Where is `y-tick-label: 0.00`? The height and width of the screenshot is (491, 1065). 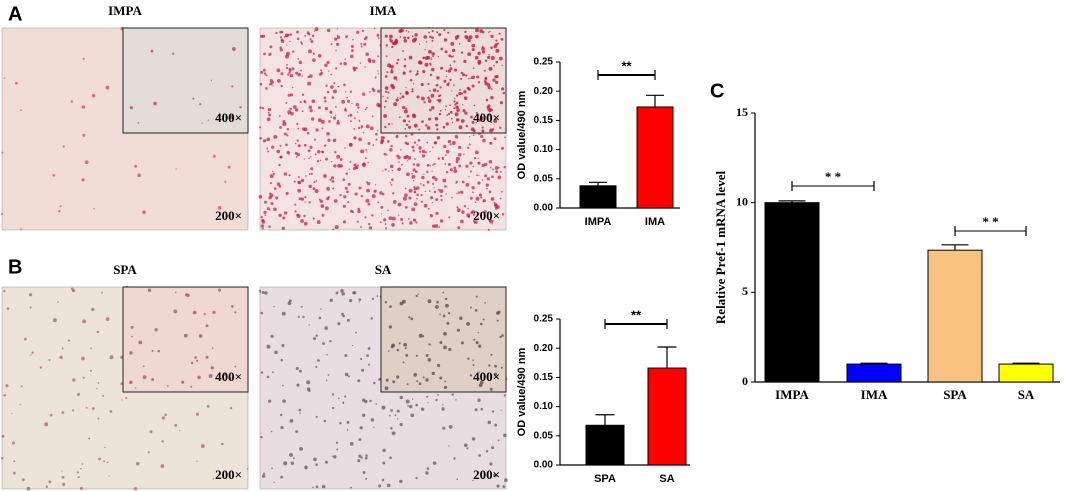
y-tick-label: 0.00 is located at coordinates (544, 208).